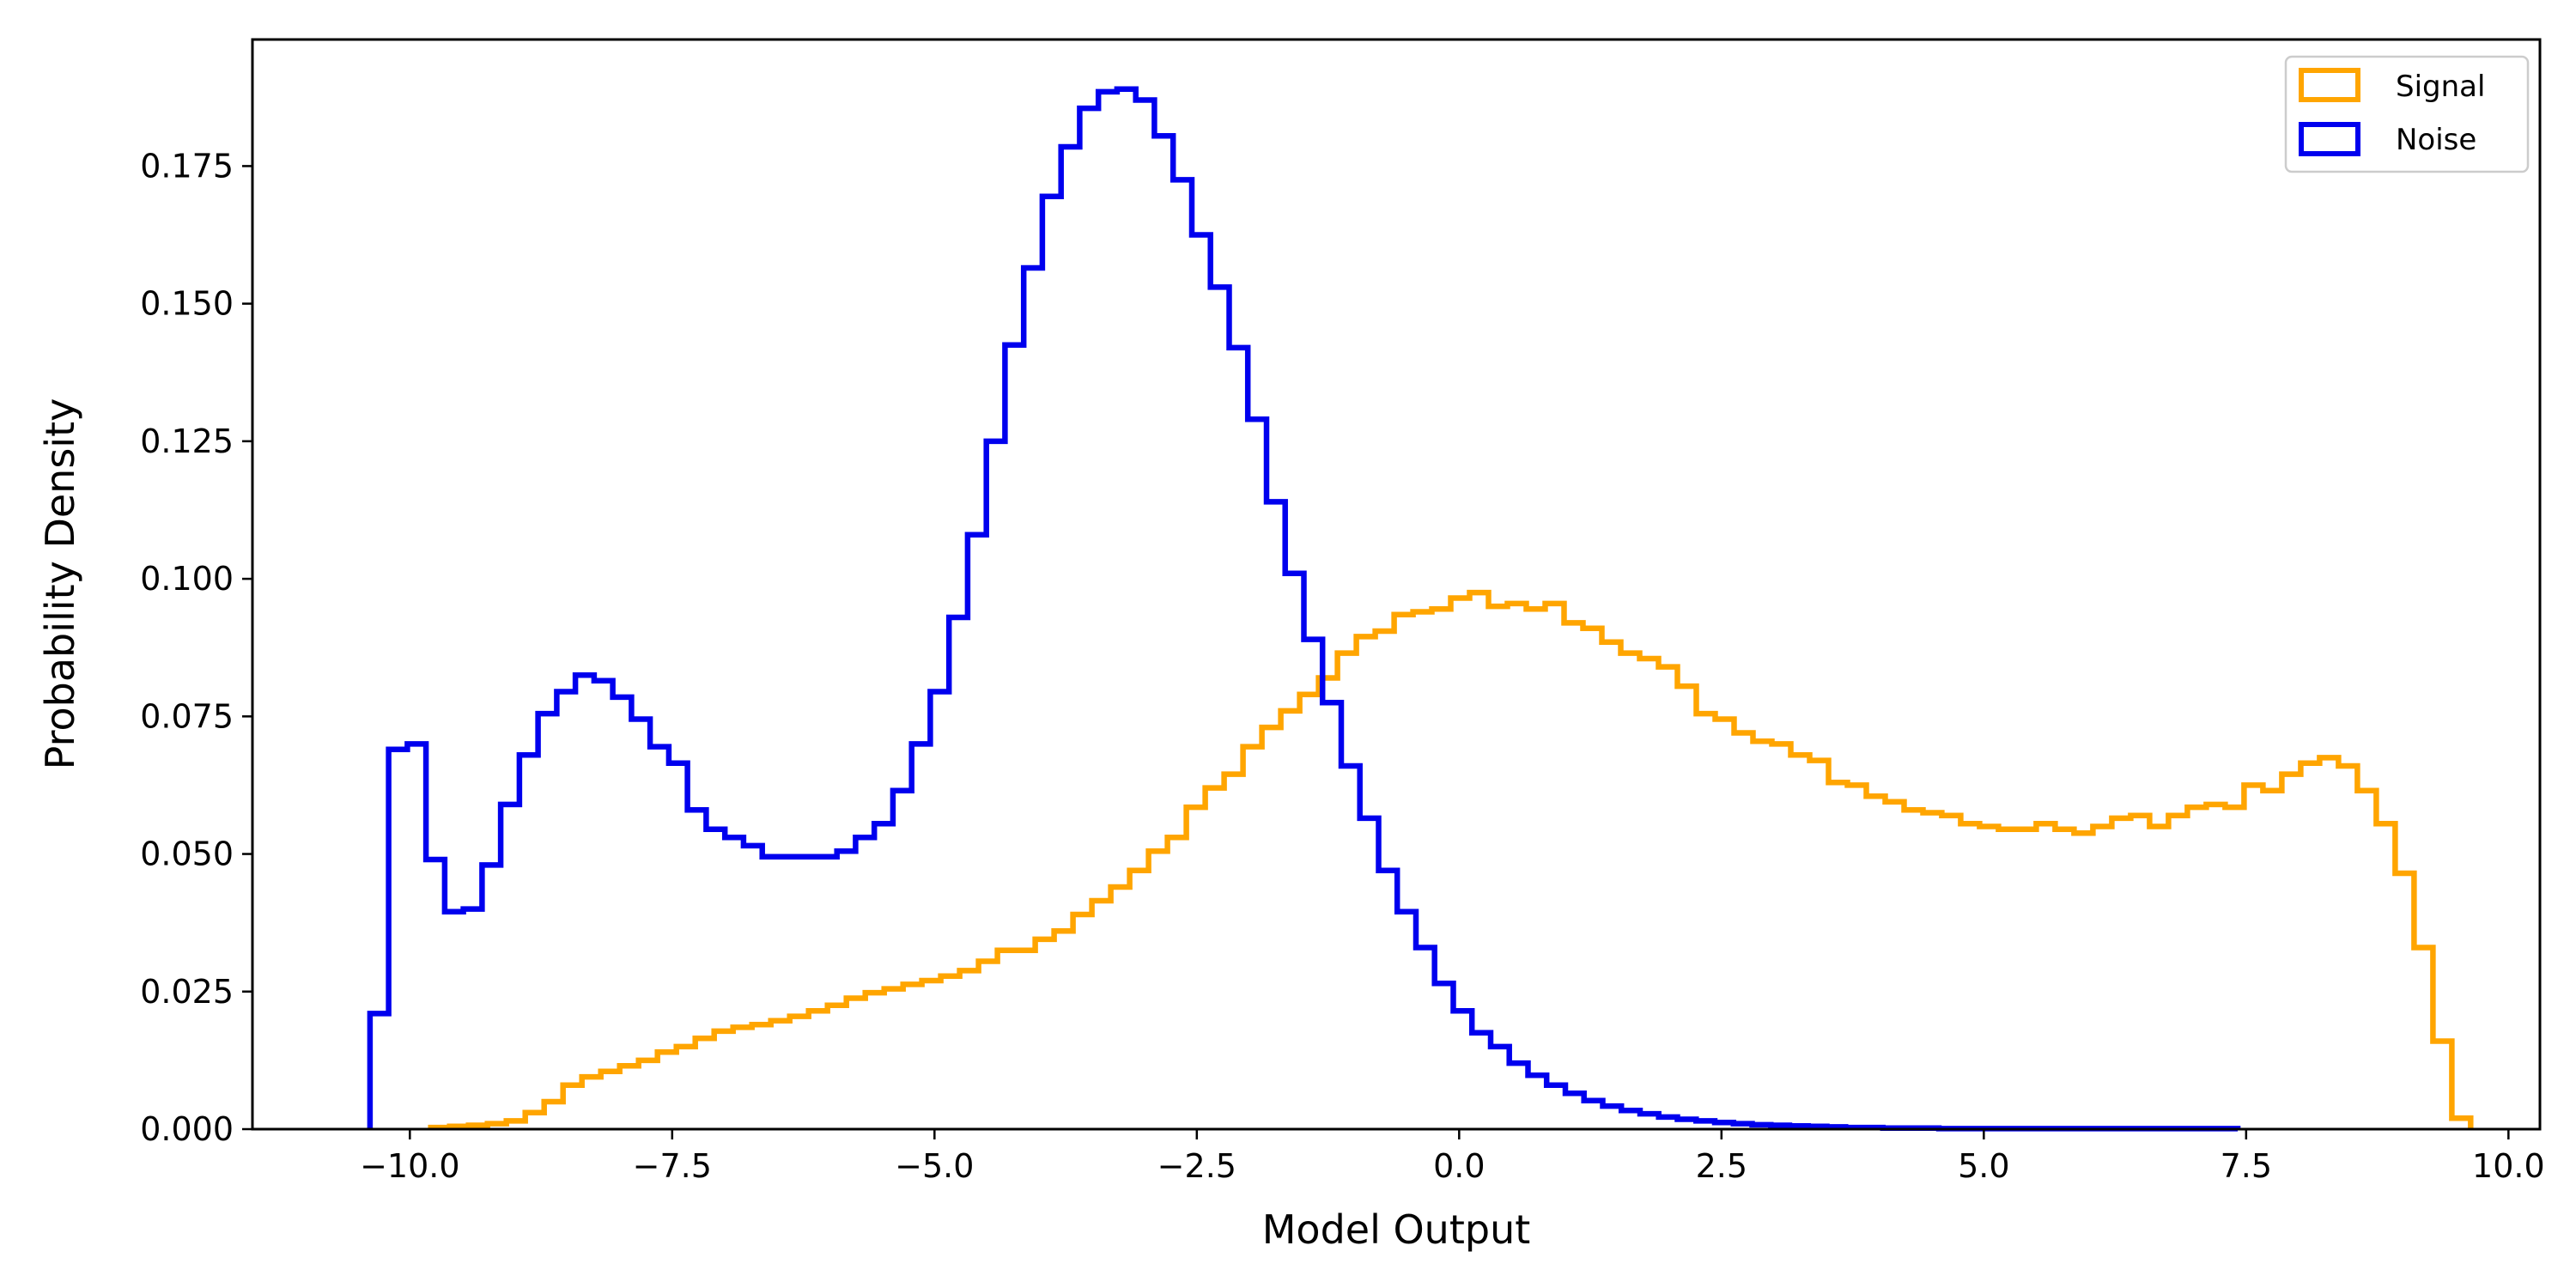 The width and height of the screenshot is (2576, 1288). Describe the element at coordinates (2329, 139) in the screenshot. I see `legend-swatch-noise` at that location.